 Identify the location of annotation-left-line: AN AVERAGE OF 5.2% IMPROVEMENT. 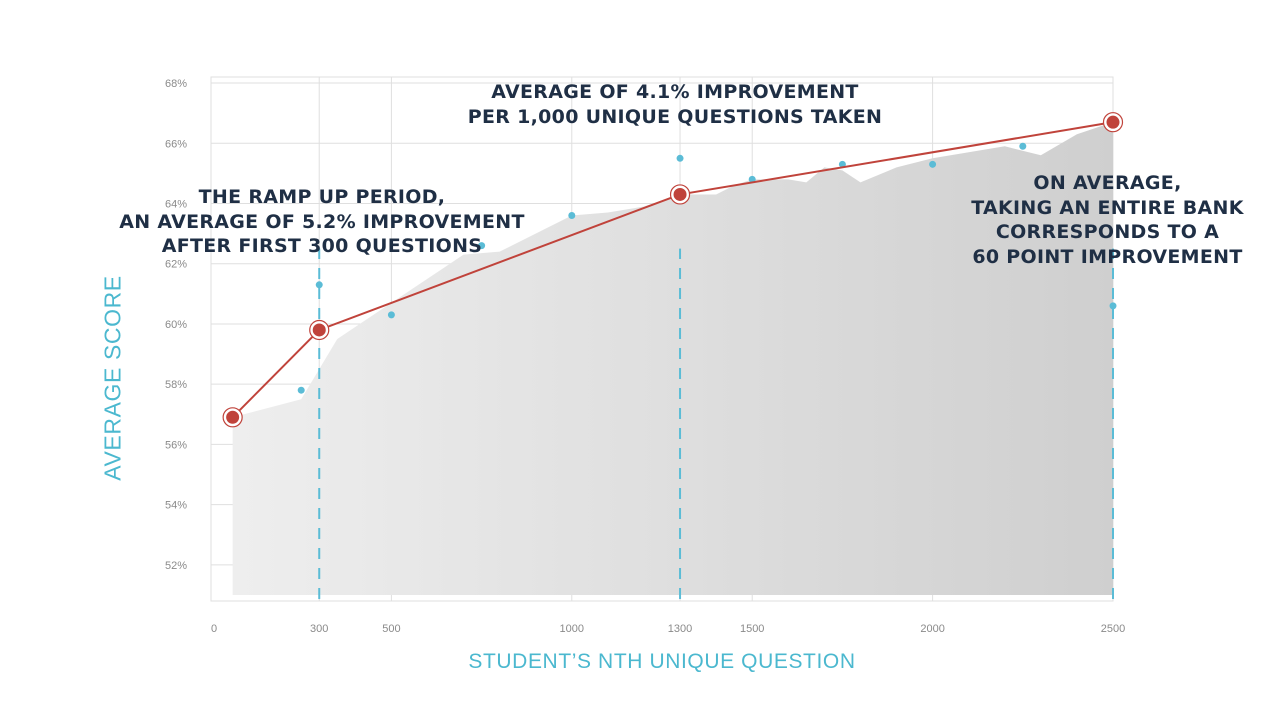
(322, 221).